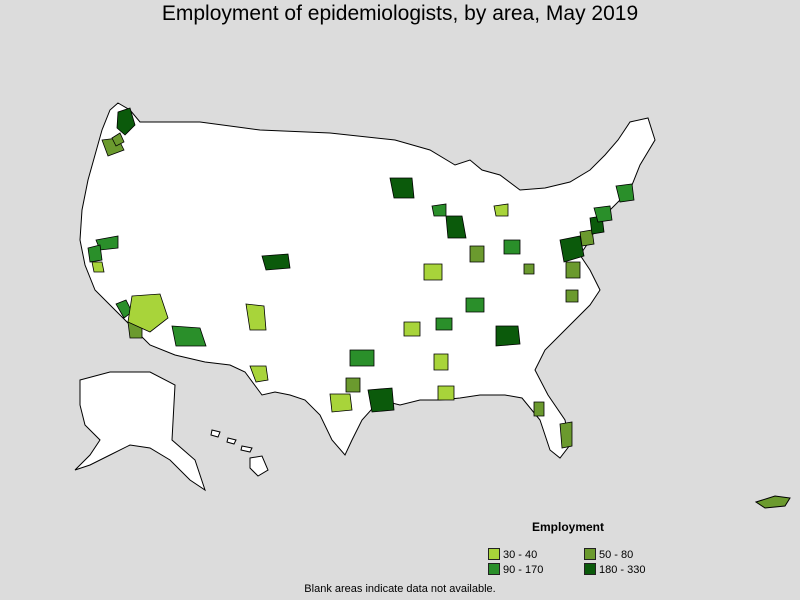  I want to click on area-tampa, so click(539, 409).